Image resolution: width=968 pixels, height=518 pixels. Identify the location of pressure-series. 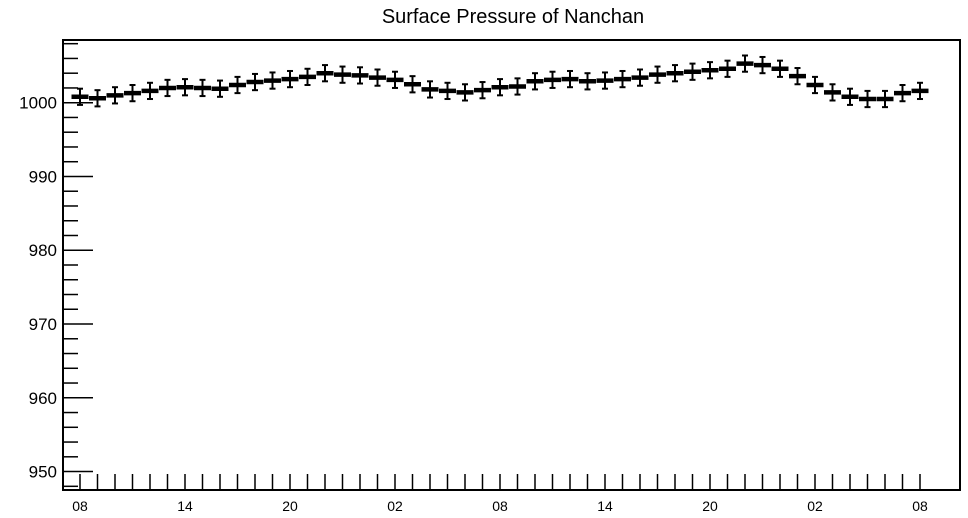
(500, 81).